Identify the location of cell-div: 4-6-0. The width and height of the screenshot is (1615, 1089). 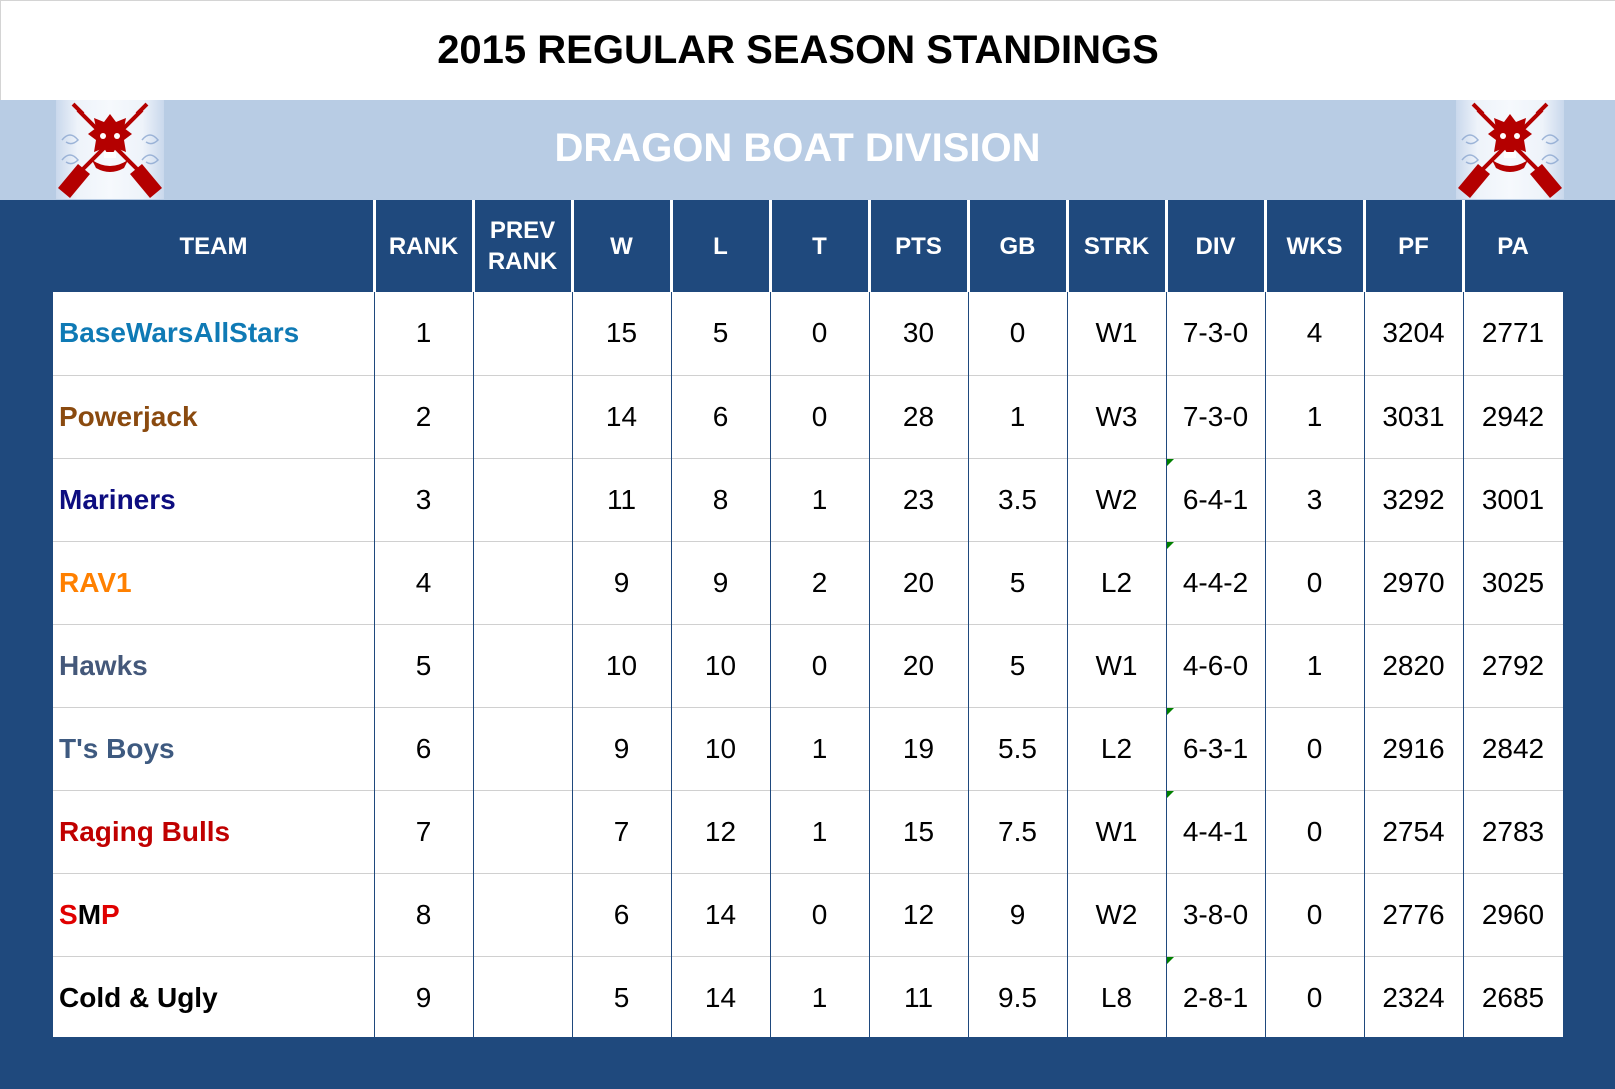
(1215, 665).